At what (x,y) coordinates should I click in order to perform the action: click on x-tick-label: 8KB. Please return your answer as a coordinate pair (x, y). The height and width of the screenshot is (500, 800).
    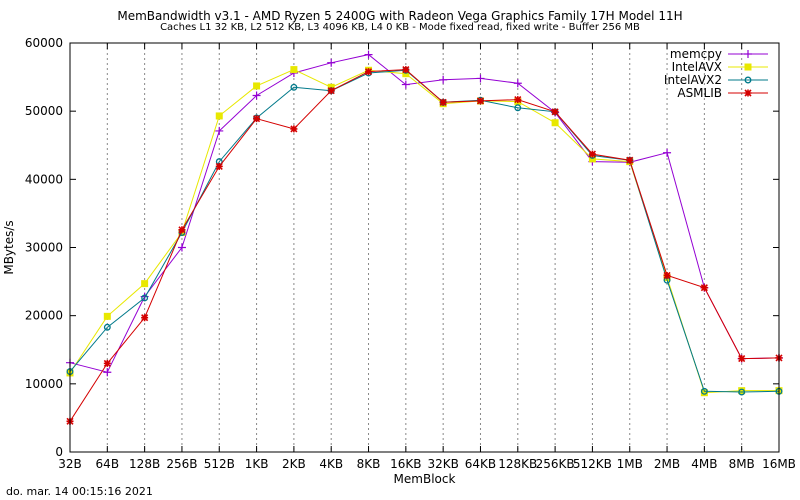
    Looking at the image, I should click on (369, 464).